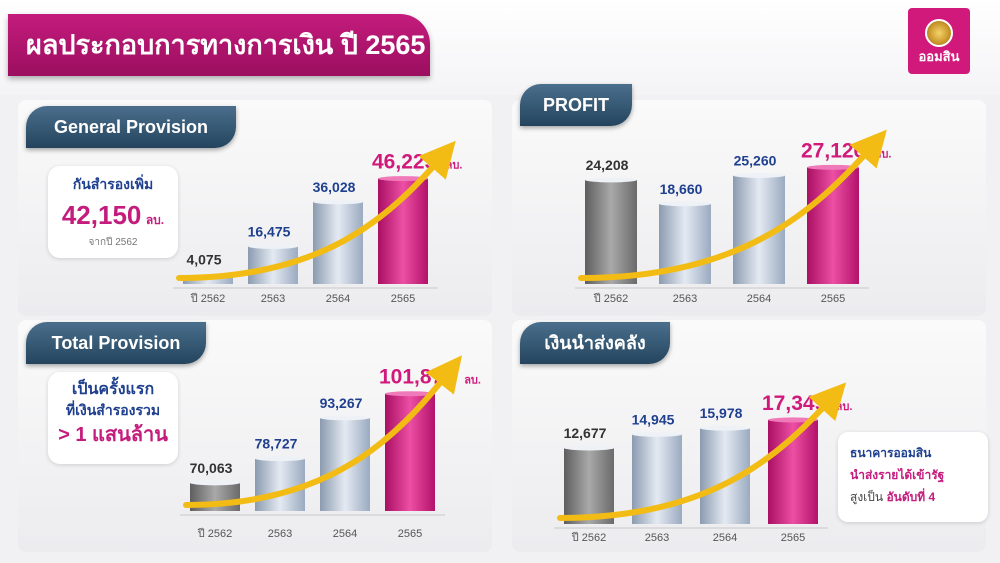 This screenshot has height=563, width=1000. What do you see at coordinates (211, 468) in the screenshot?
I see `value-label-2-0: 70,063` at bounding box center [211, 468].